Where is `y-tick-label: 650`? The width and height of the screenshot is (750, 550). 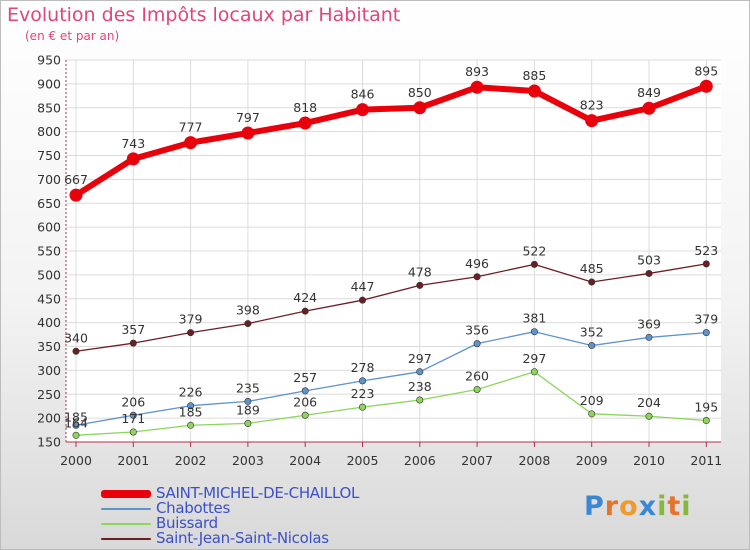
y-tick-label: 650 is located at coordinates (49, 203).